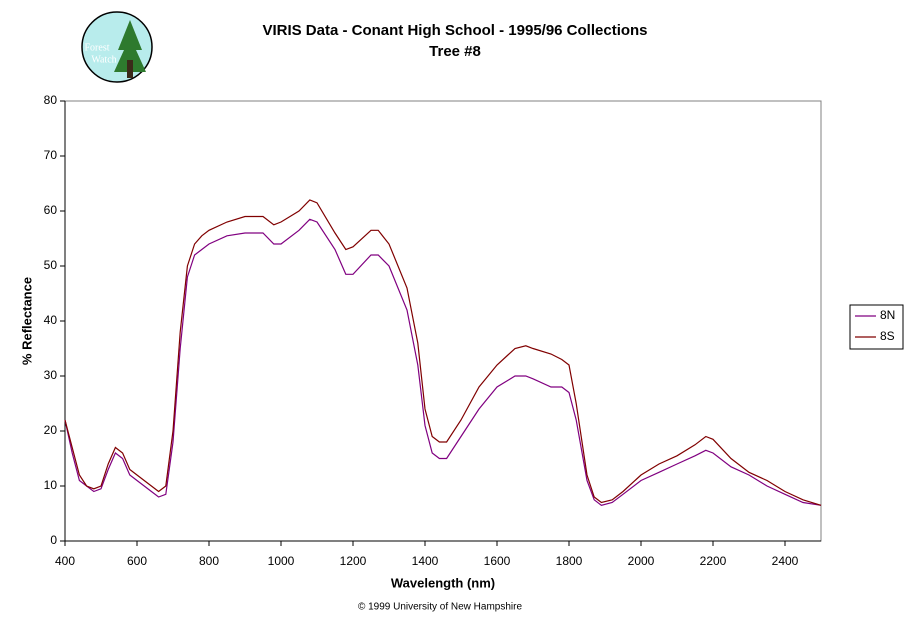  What do you see at coordinates (209, 561) in the screenshot?
I see `x-tick-label: 800` at bounding box center [209, 561].